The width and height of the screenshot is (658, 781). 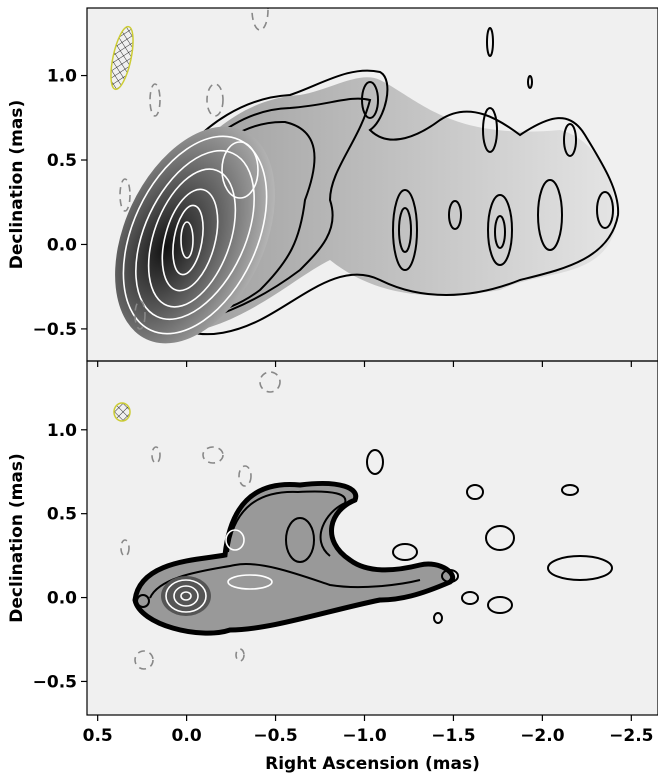 I want to click on x-tick-label: 0.0, so click(x=187, y=736).